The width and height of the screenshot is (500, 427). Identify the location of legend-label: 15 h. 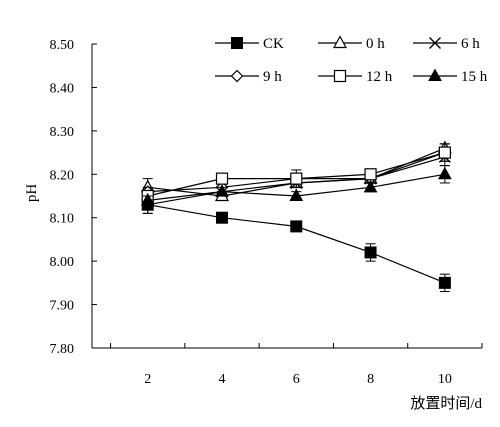
(474, 77).